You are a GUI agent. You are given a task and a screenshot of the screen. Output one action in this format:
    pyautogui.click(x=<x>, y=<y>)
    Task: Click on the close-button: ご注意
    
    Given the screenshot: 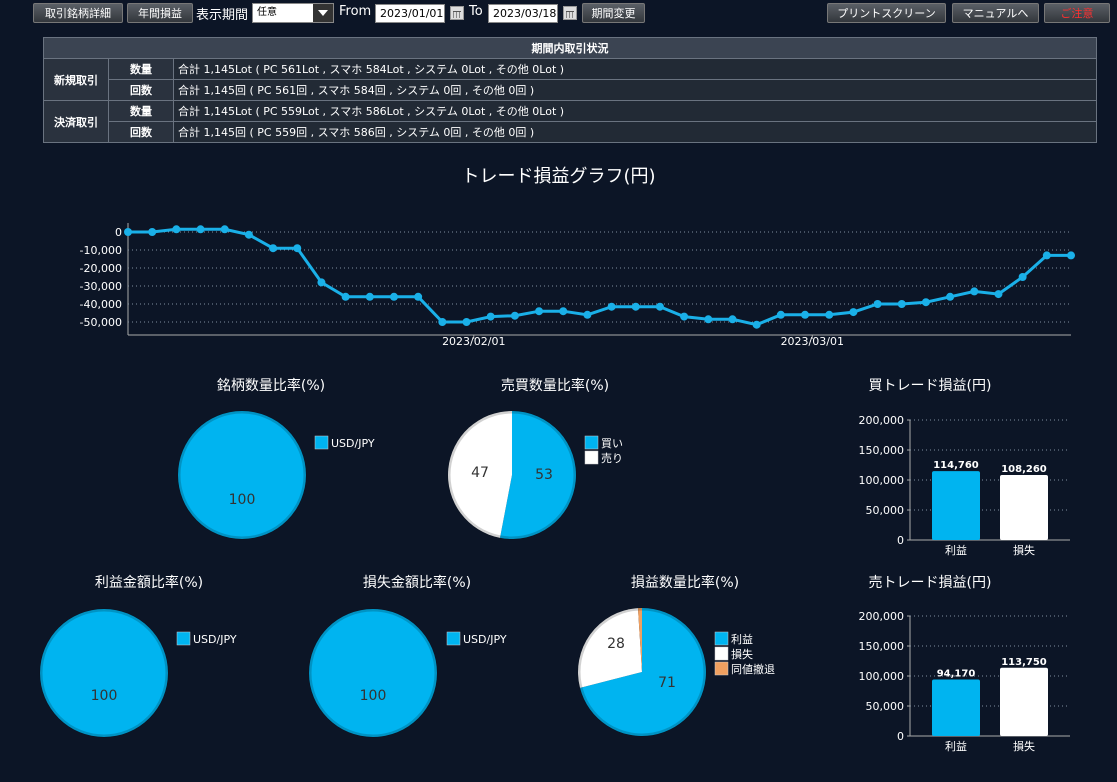 What is the action you would take?
    pyautogui.click(x=1077, y=13)
    